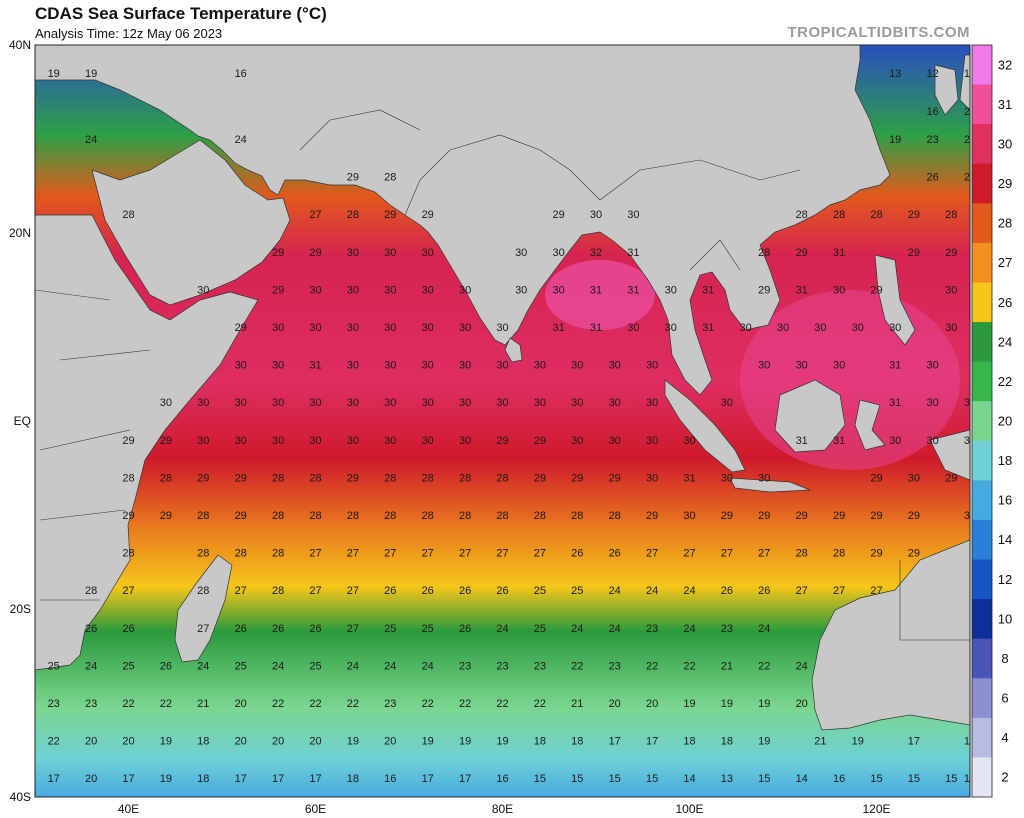 This screenshot has height=818, width=1024. I want to click on colorbar-label: 2, so click(1004, 777).